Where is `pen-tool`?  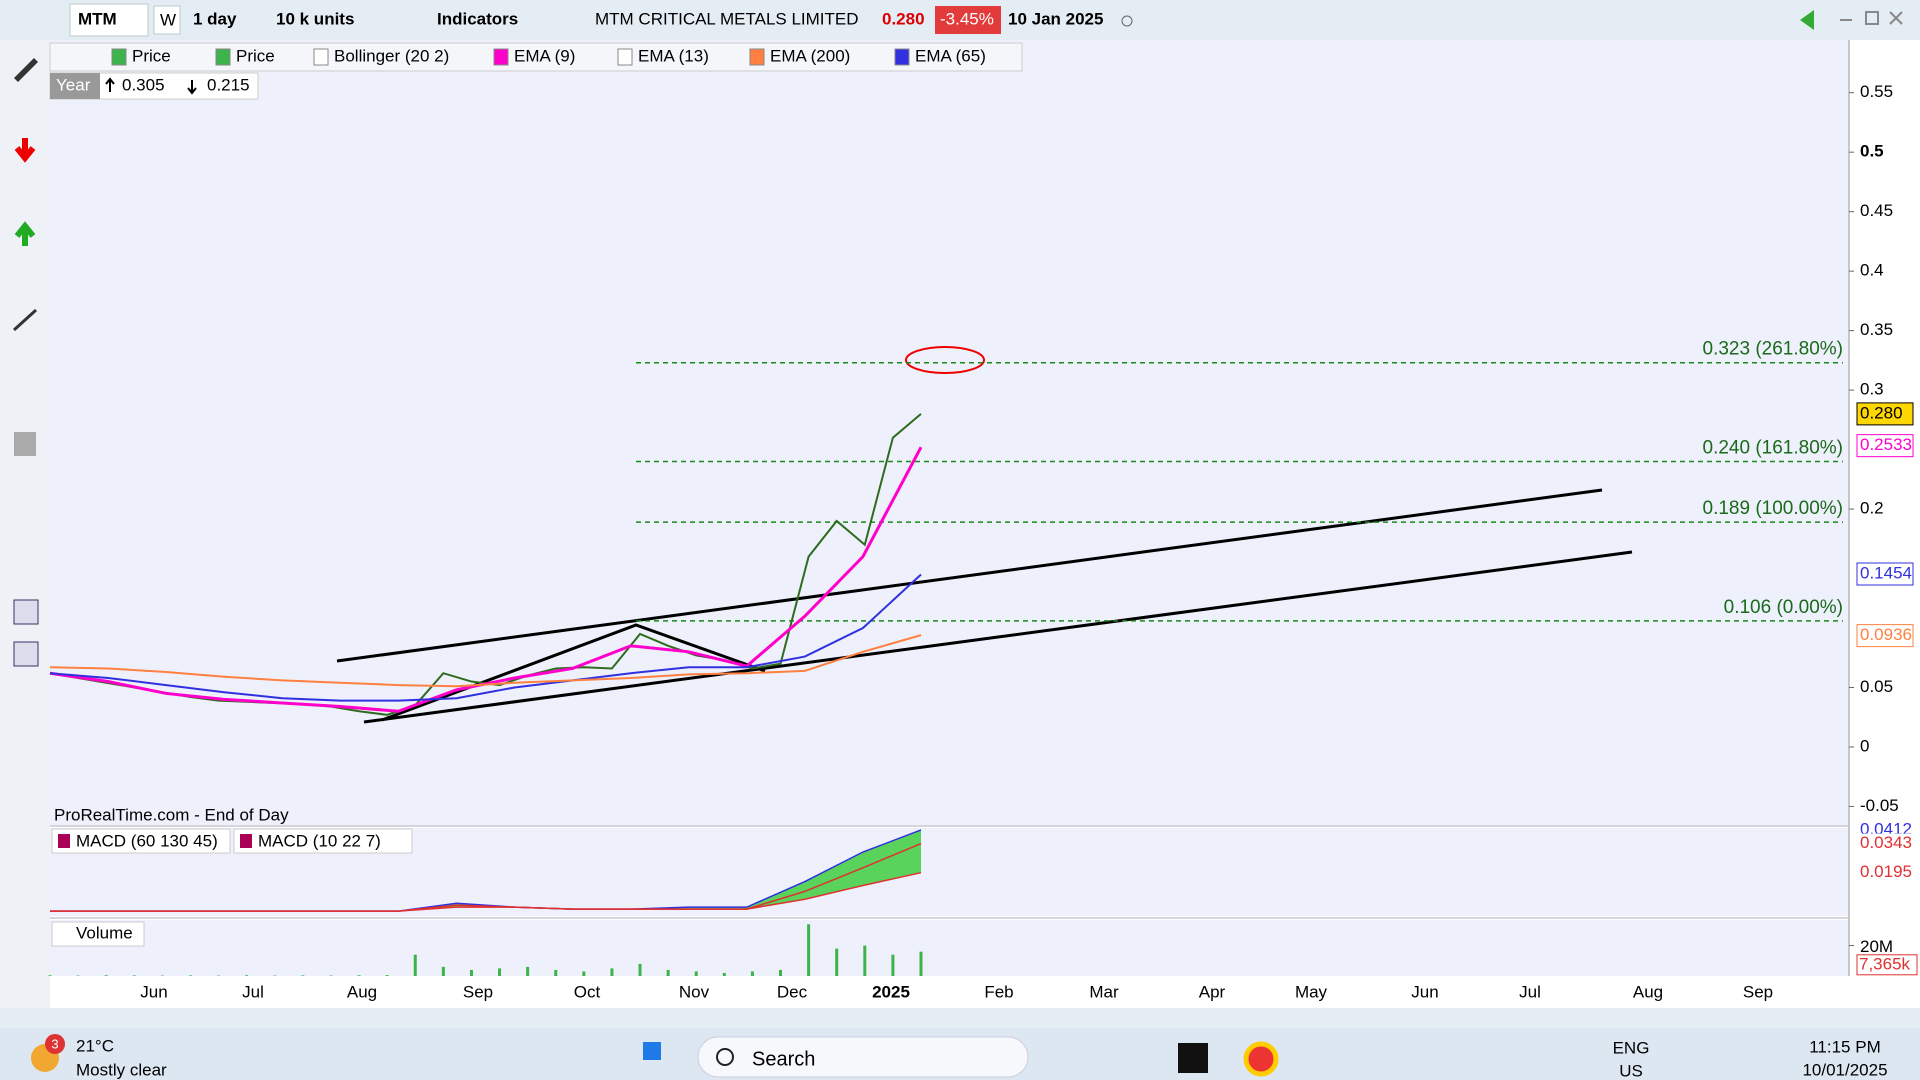 pen-tool is located at coordinates (26, 70).